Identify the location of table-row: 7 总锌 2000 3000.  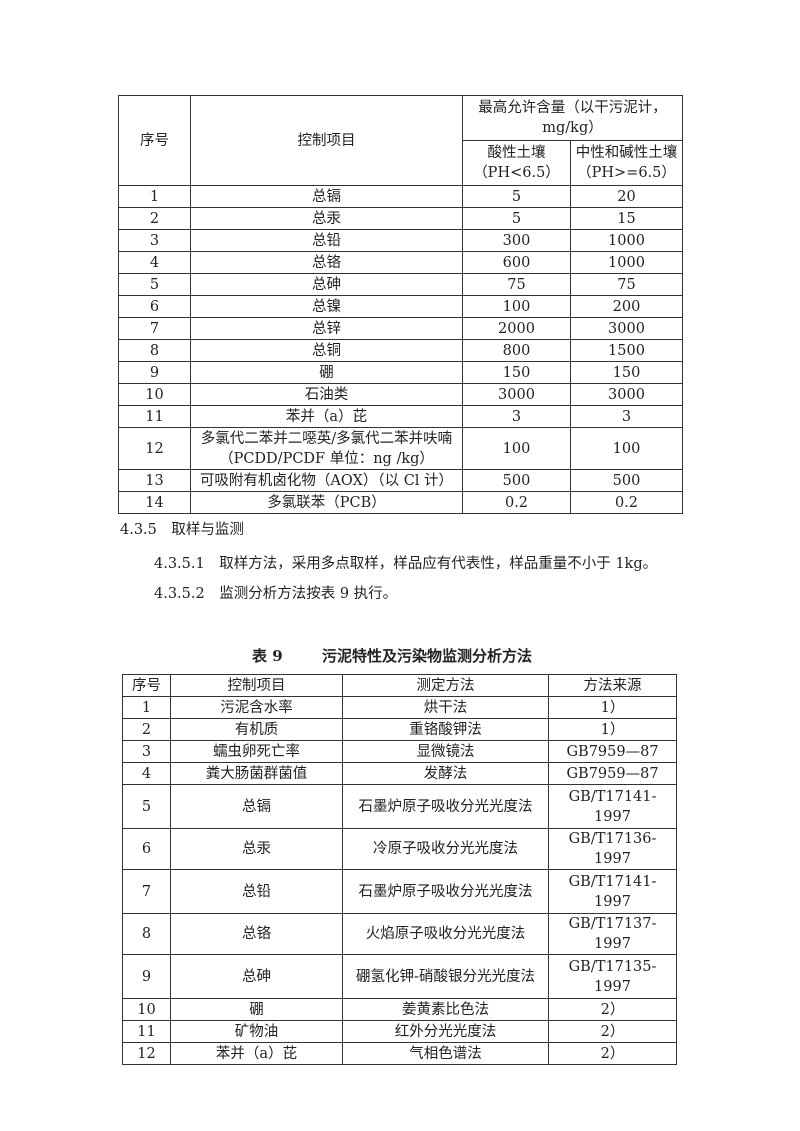
(401, 328).